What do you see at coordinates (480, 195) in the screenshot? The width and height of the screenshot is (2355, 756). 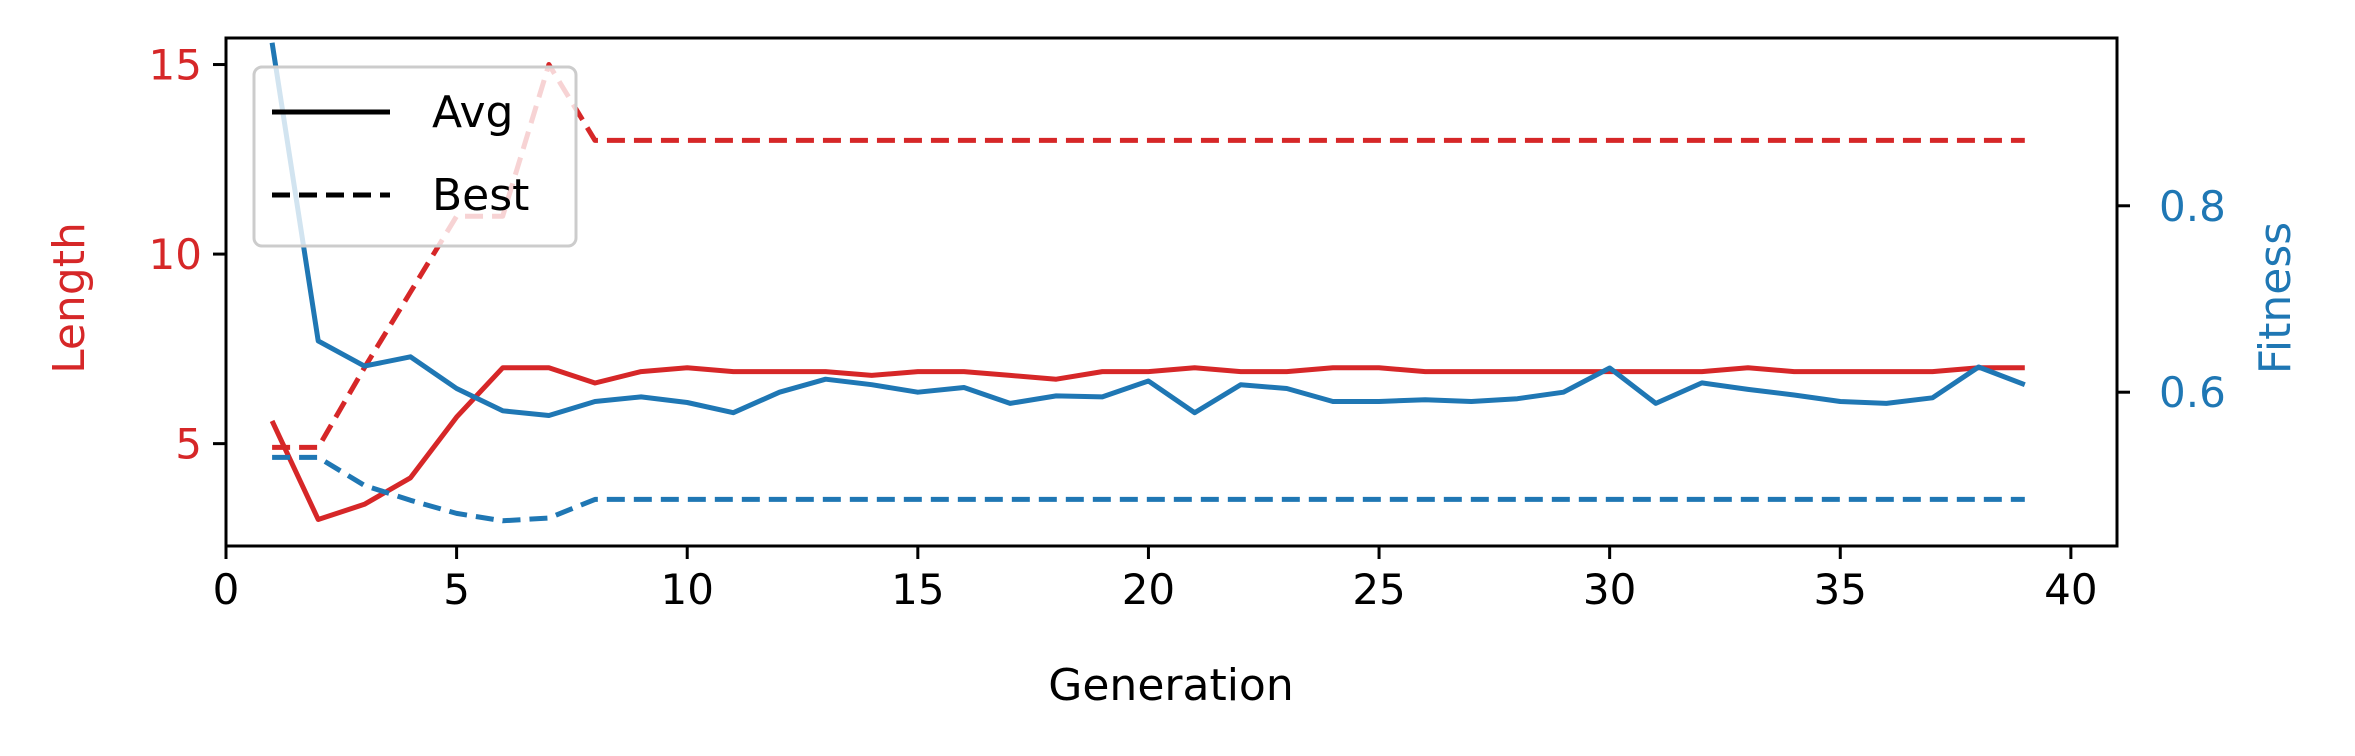 I see `legend-label-best: Best` at bounding box center [480, 195].